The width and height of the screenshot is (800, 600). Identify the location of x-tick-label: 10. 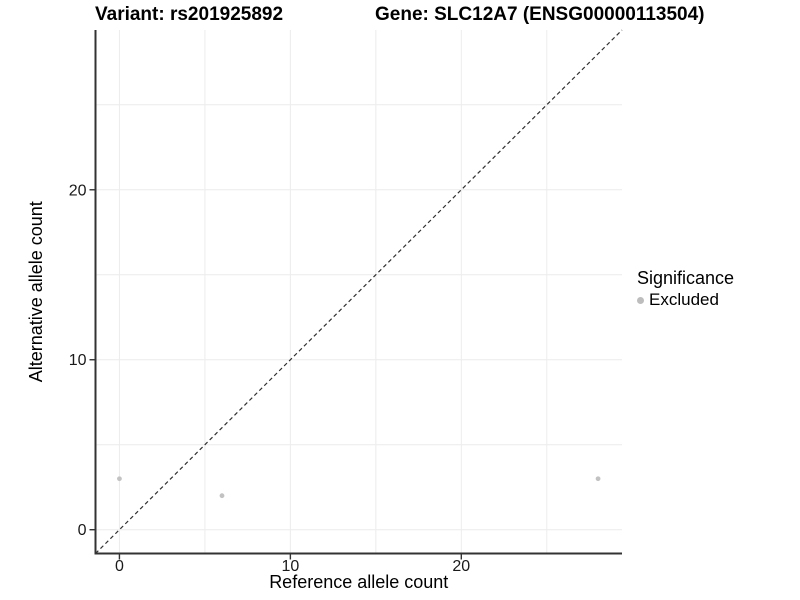
(290, 566).